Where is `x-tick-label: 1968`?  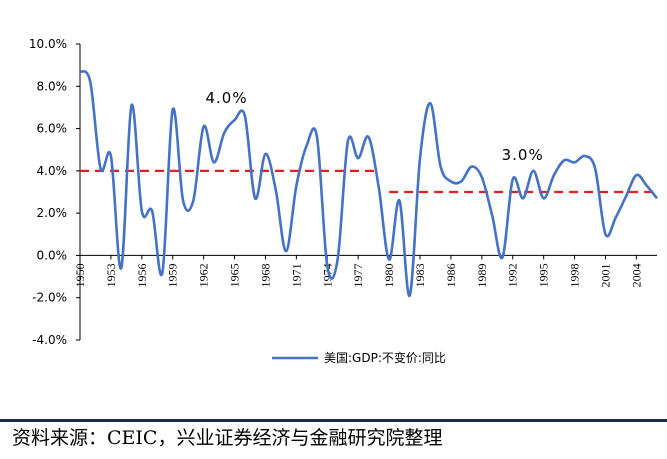
x-tick-label: 1968 is located at coordinates (265, 275).